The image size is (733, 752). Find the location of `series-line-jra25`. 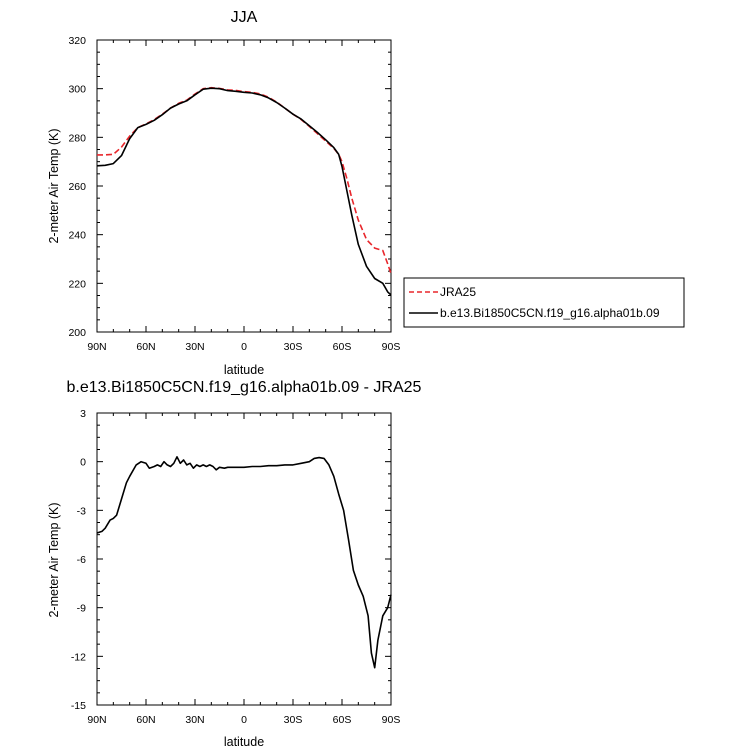

series-line-jra25 is located at coordinates (244, 180).